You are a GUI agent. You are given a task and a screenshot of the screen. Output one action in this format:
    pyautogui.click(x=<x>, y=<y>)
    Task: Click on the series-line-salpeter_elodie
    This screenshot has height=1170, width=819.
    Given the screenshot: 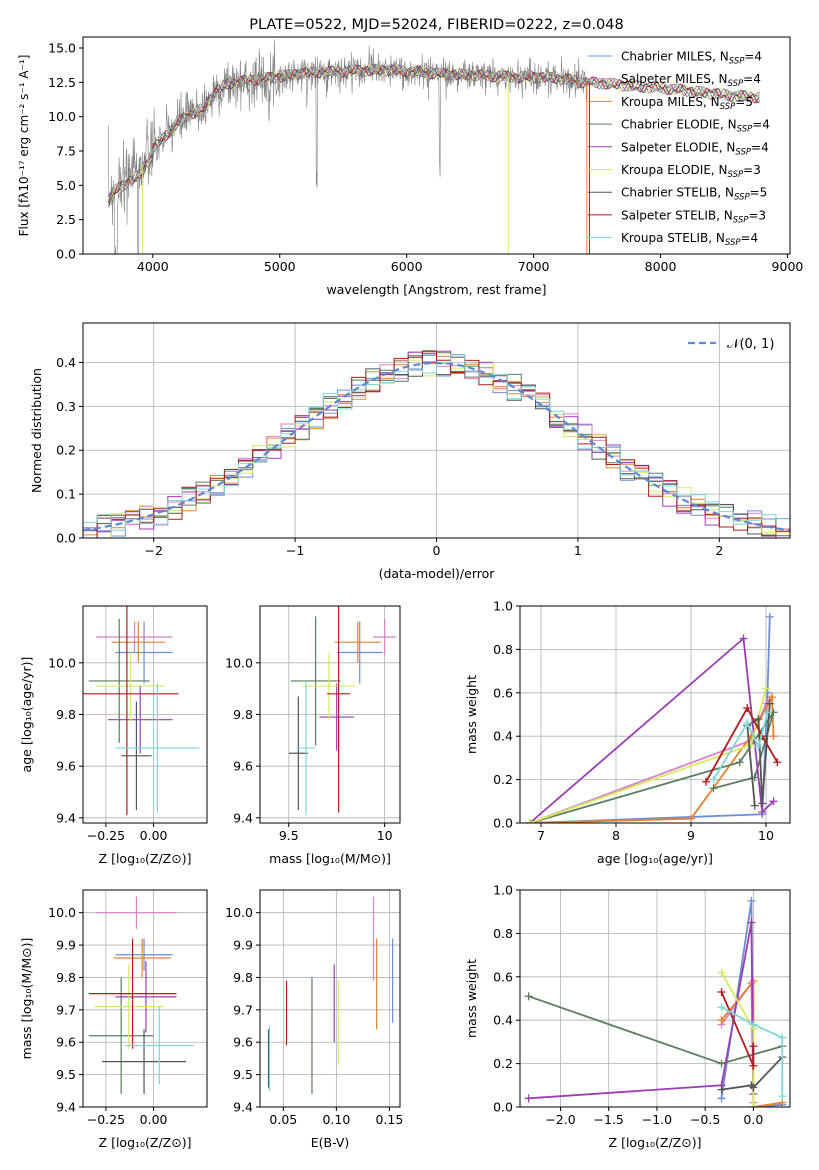 What is the action you would take?
    pyautogui.click(x=652, y=729)
    